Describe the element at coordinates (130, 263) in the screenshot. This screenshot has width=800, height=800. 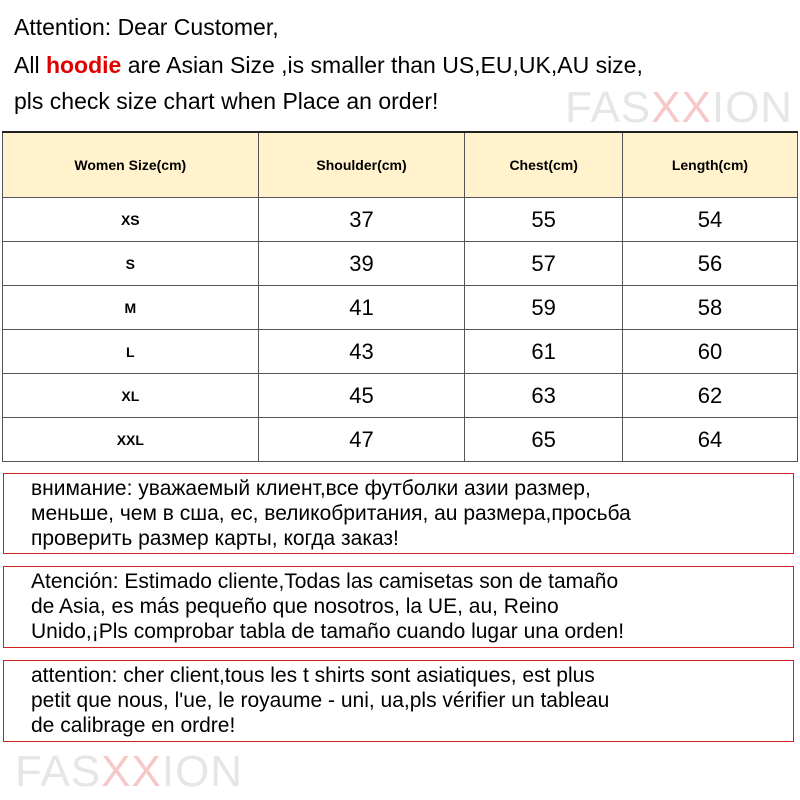
I see `size-cell: S` at that location.